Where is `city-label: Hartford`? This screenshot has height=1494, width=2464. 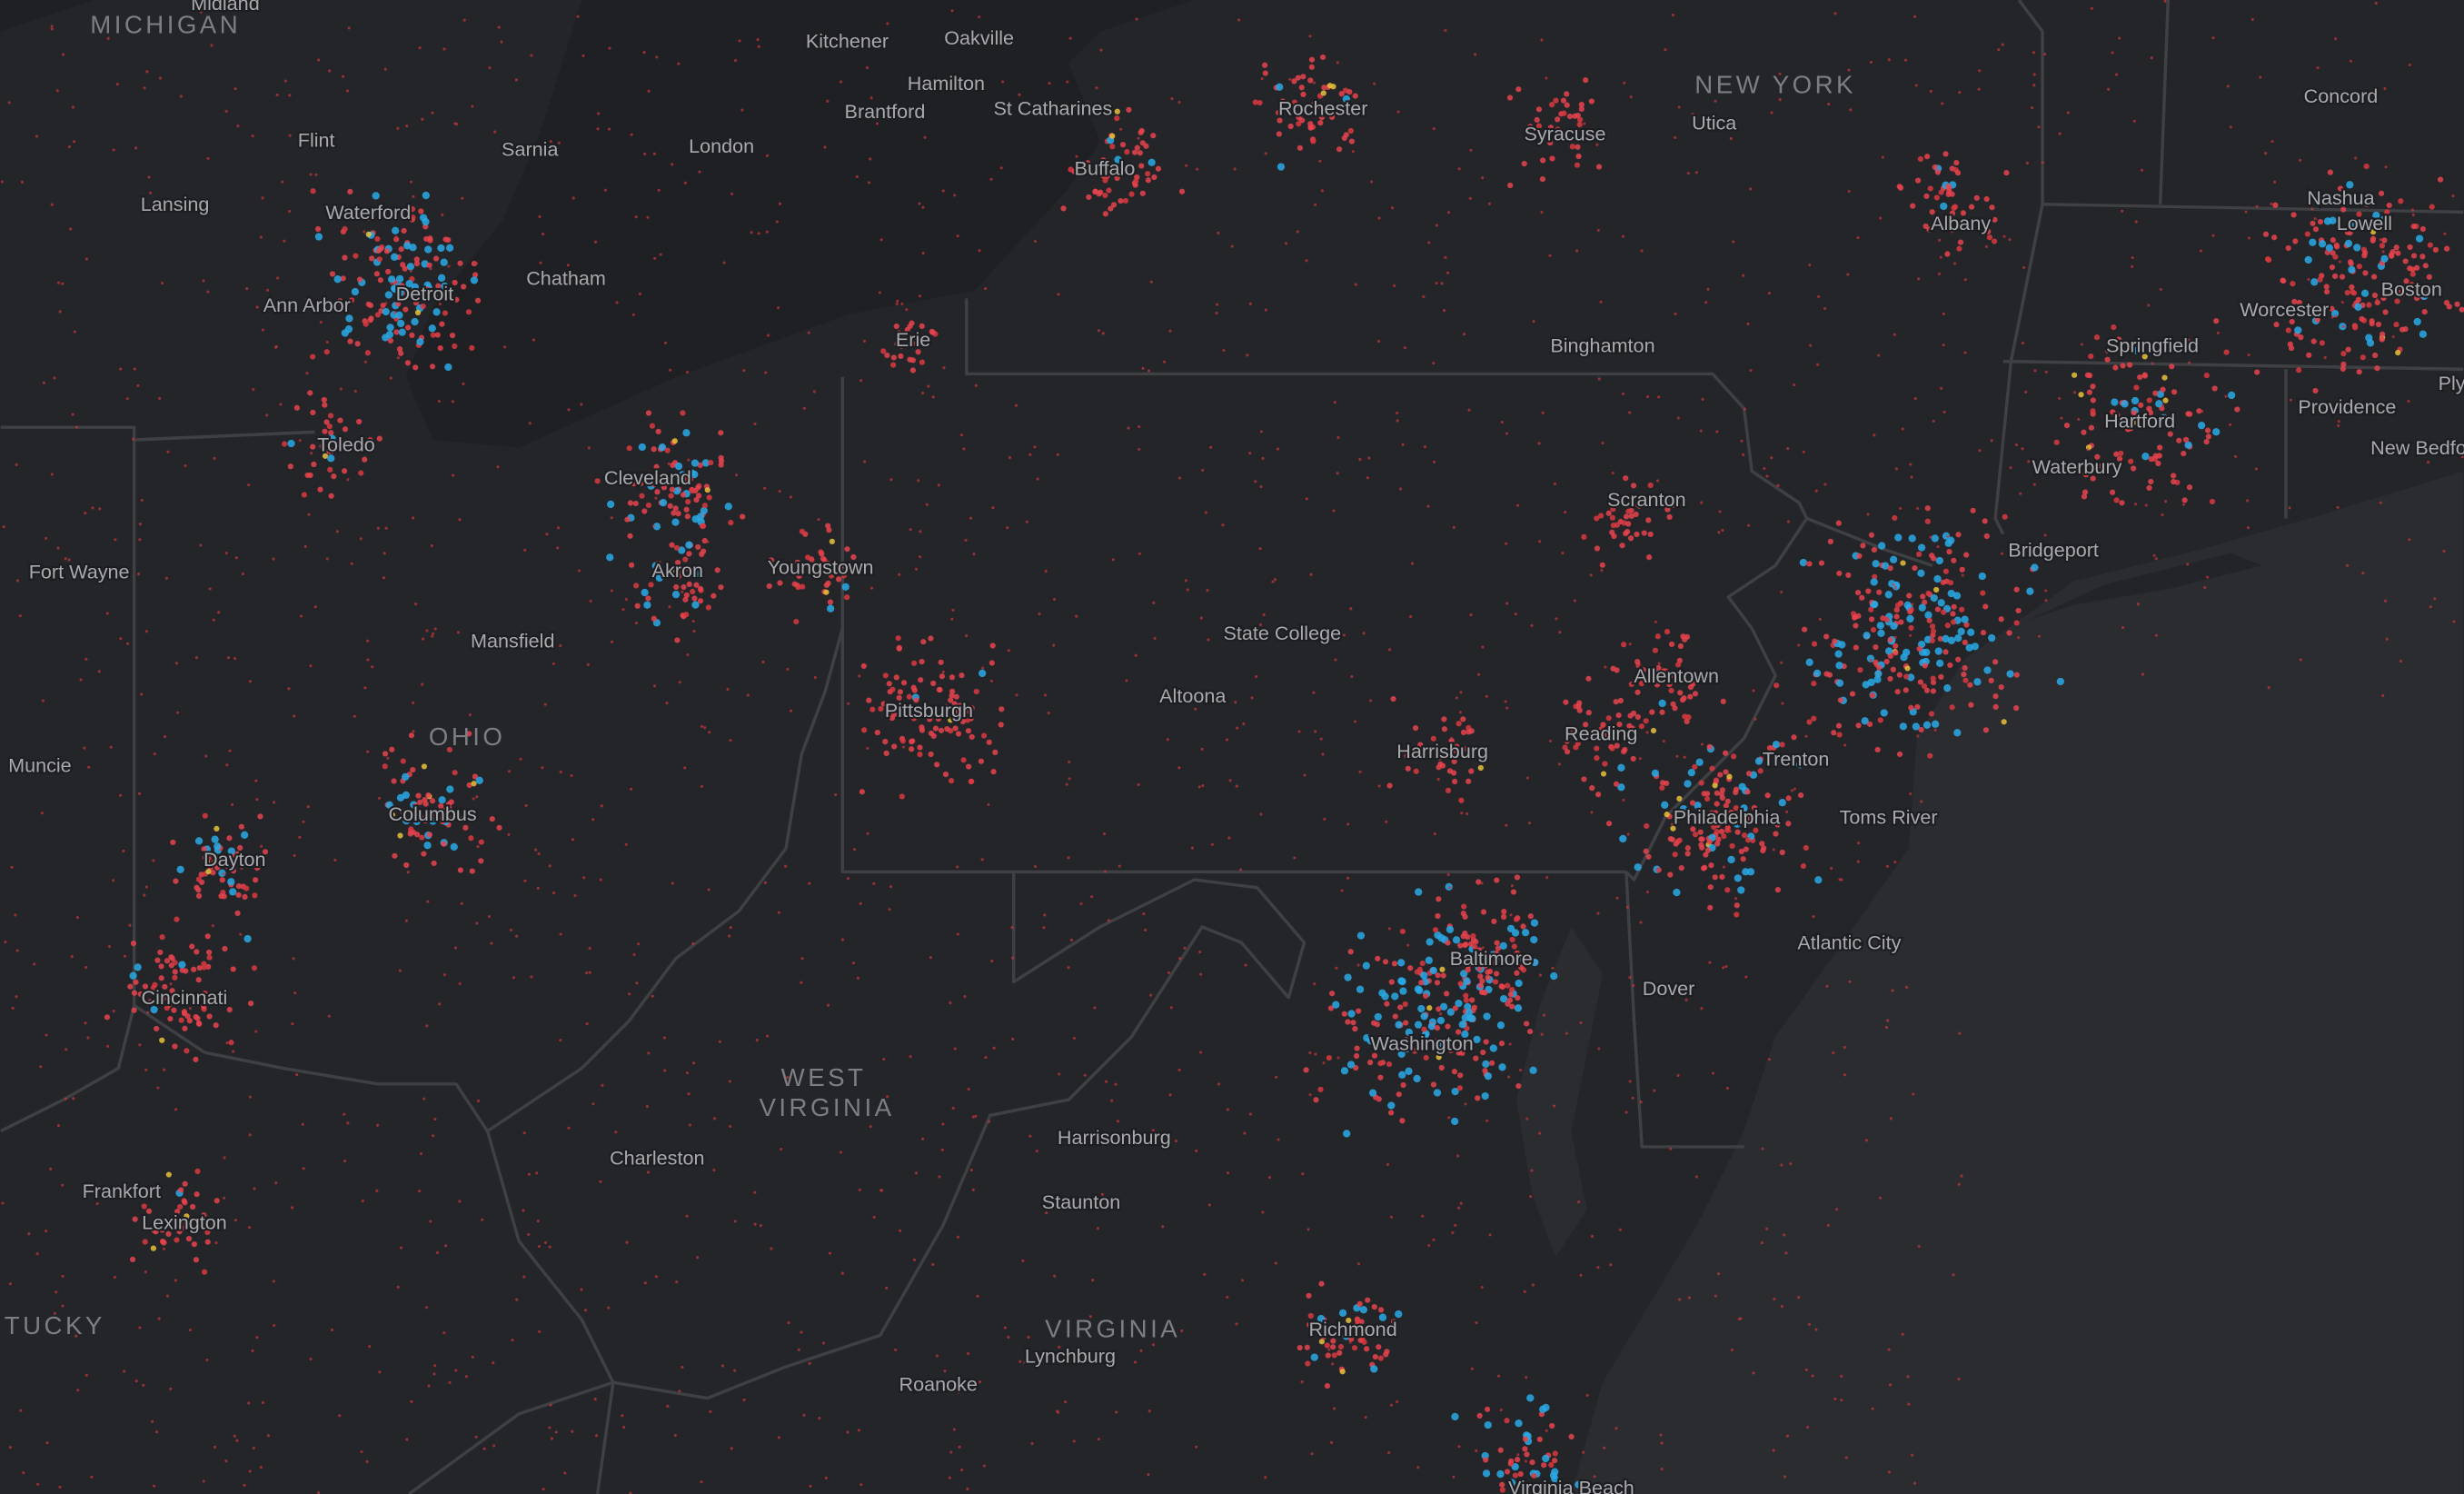
city-label: Hartford is located at coordinates (2139, 421).